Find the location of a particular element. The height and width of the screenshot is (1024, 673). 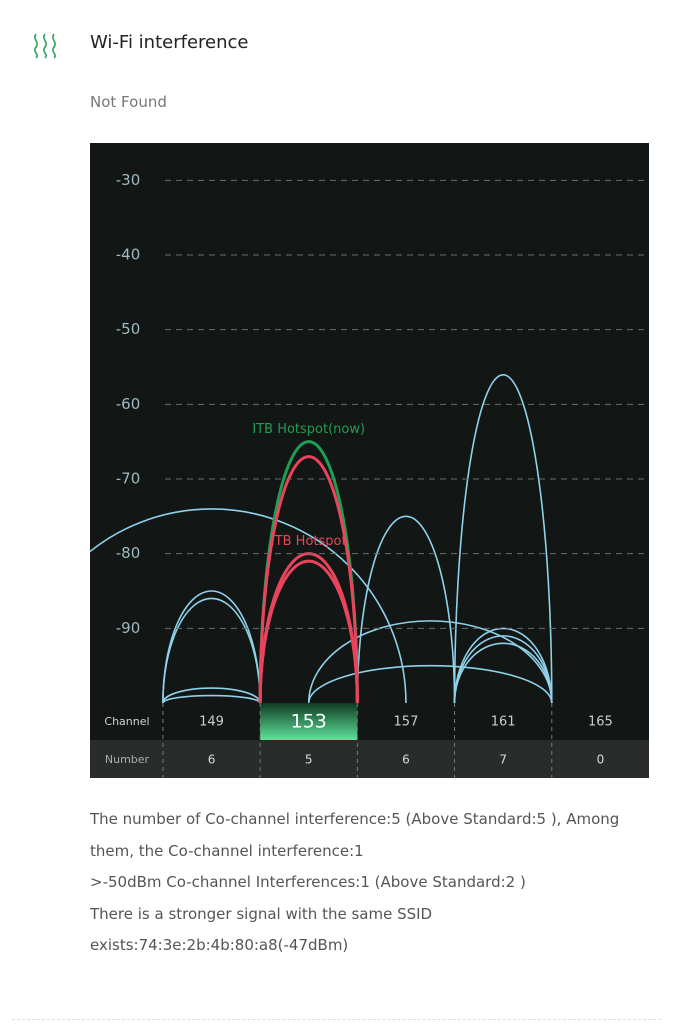

channel-label: 153 is located at coordinates (309, 722).